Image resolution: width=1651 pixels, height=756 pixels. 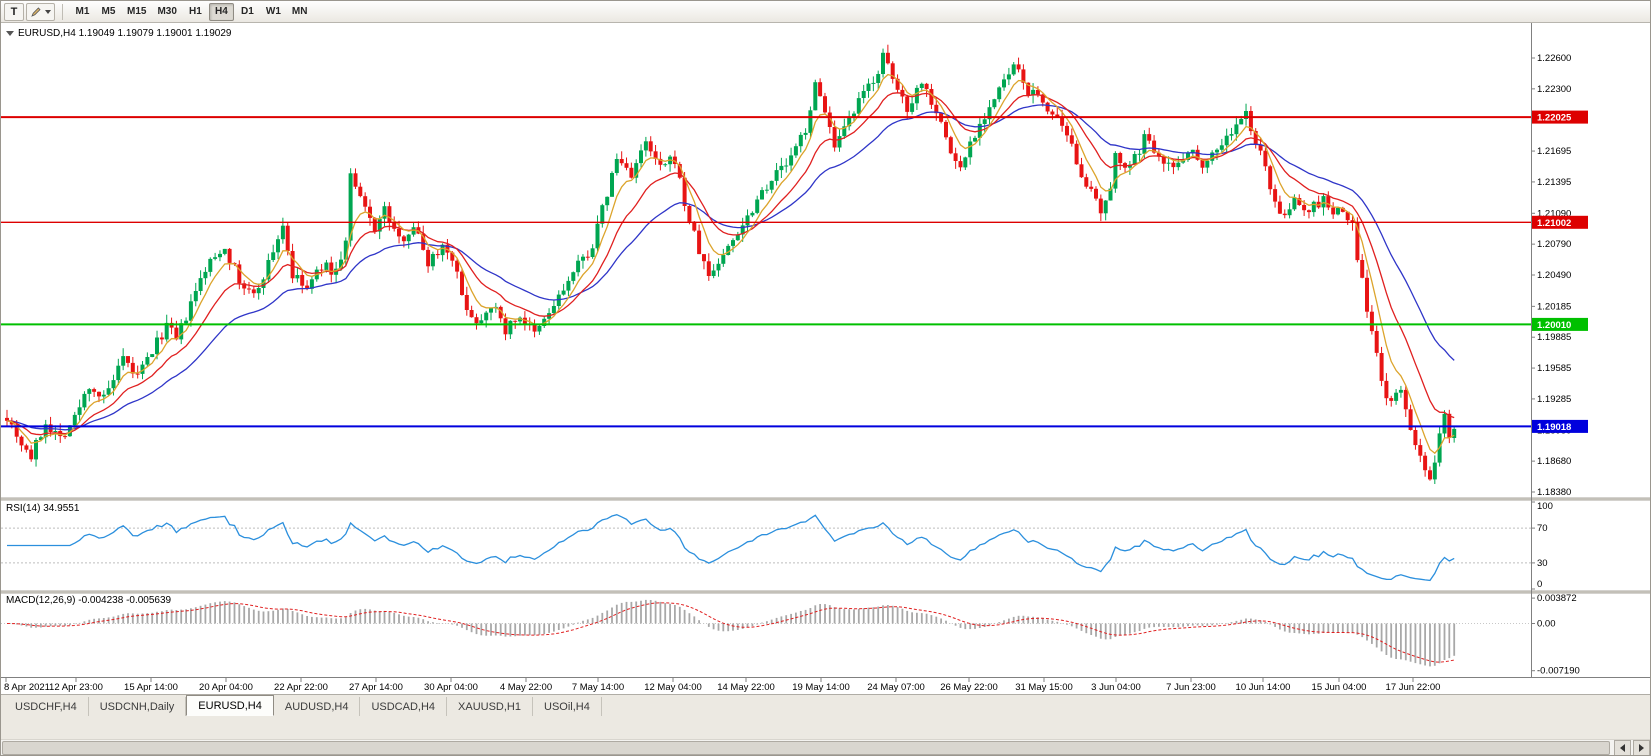 What do you see at coordinates (48, 11) in the screenshot?
I see `chevron-down-icon` at bounding box center [48, 11].